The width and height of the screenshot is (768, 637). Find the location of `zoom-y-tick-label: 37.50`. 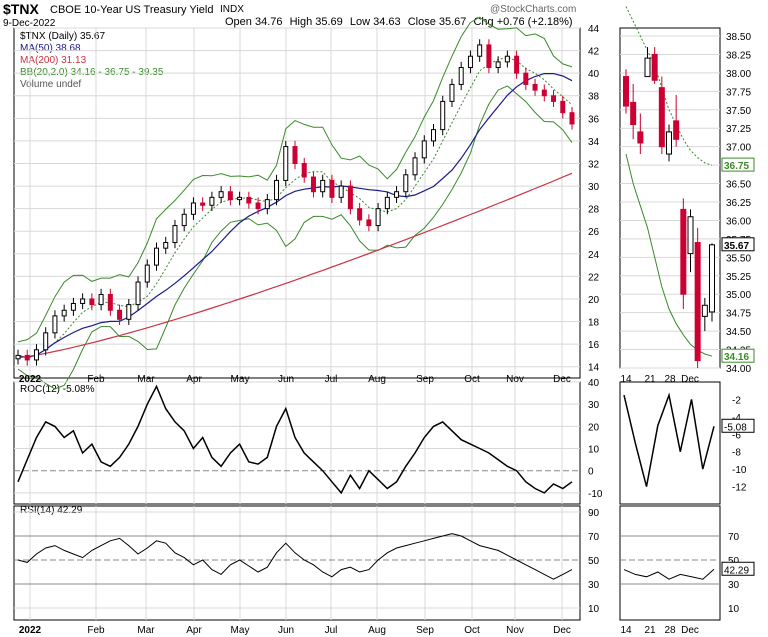

zoom-y-tick-label: 37.50 is located at coordinates (738, 111).